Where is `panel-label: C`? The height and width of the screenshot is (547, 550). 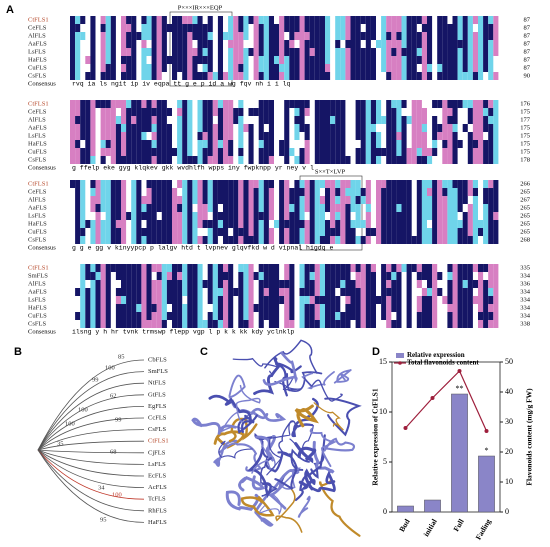
panel-label: C is located at coordinates (204, 352).